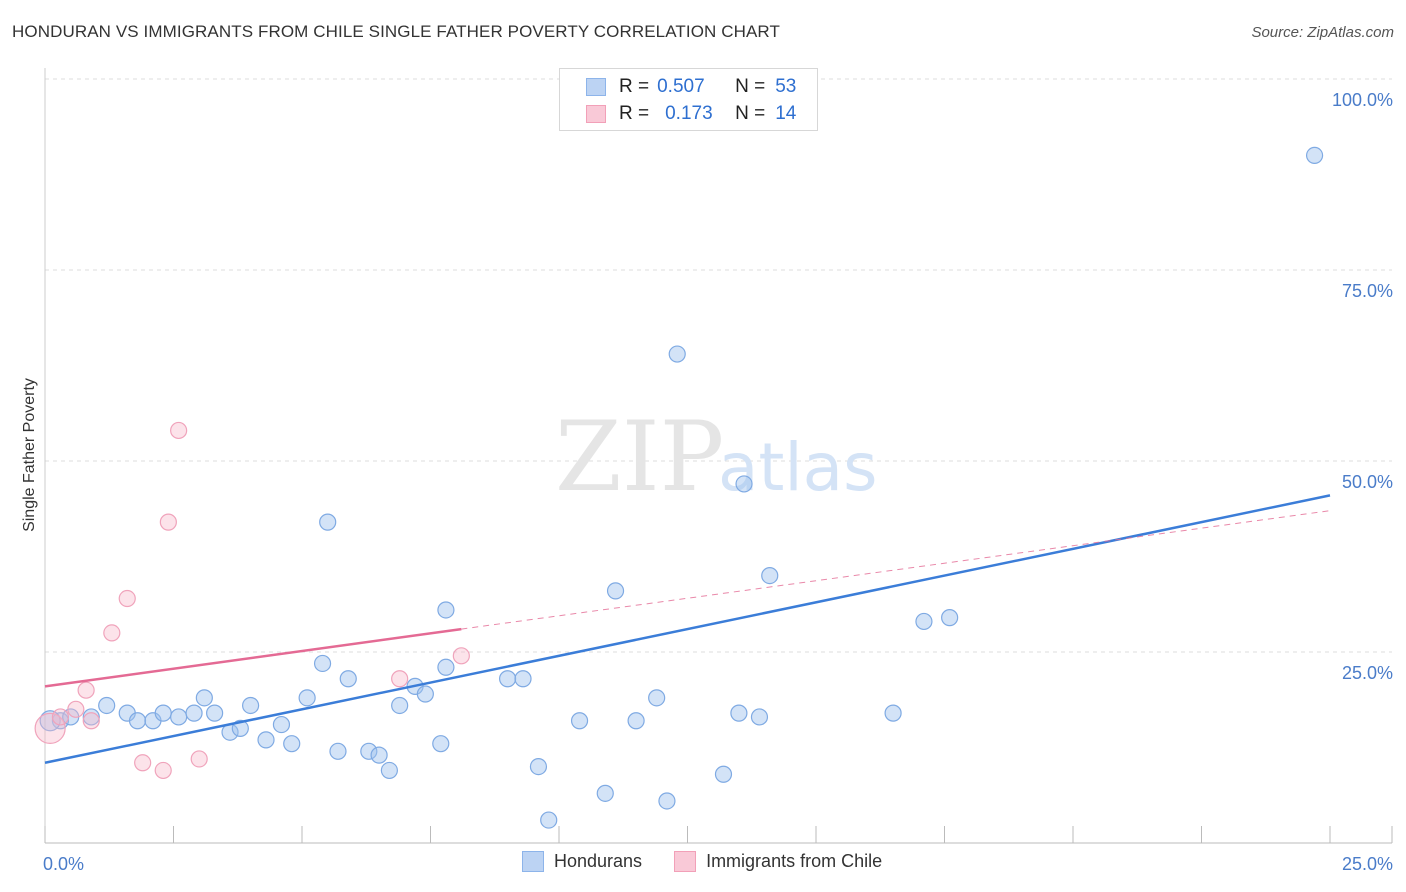 This screenshot has width=1406, height=892. Describe the element at coordinates (253, 657) in the screenshot. I see `trendline-chile` at that location.